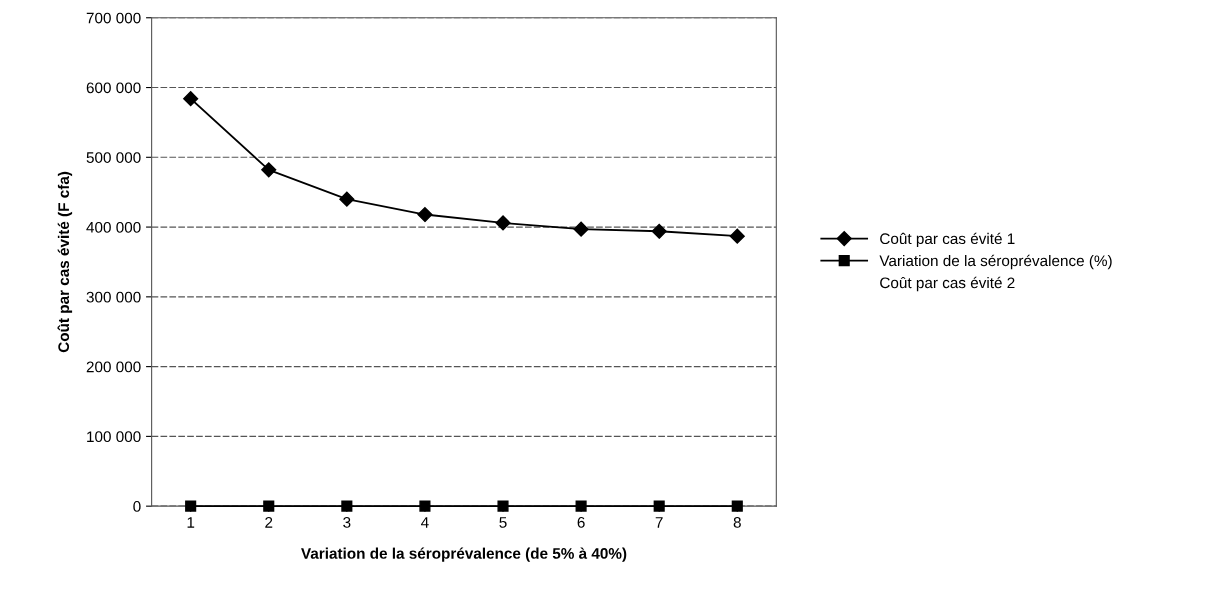 Image resolution: width=1213 pixels, height=592 pixels. What do you see at coordinates (347, 522) in the screenshot?
I see `x-tick-label: 3` at bounding box center [347, 522].